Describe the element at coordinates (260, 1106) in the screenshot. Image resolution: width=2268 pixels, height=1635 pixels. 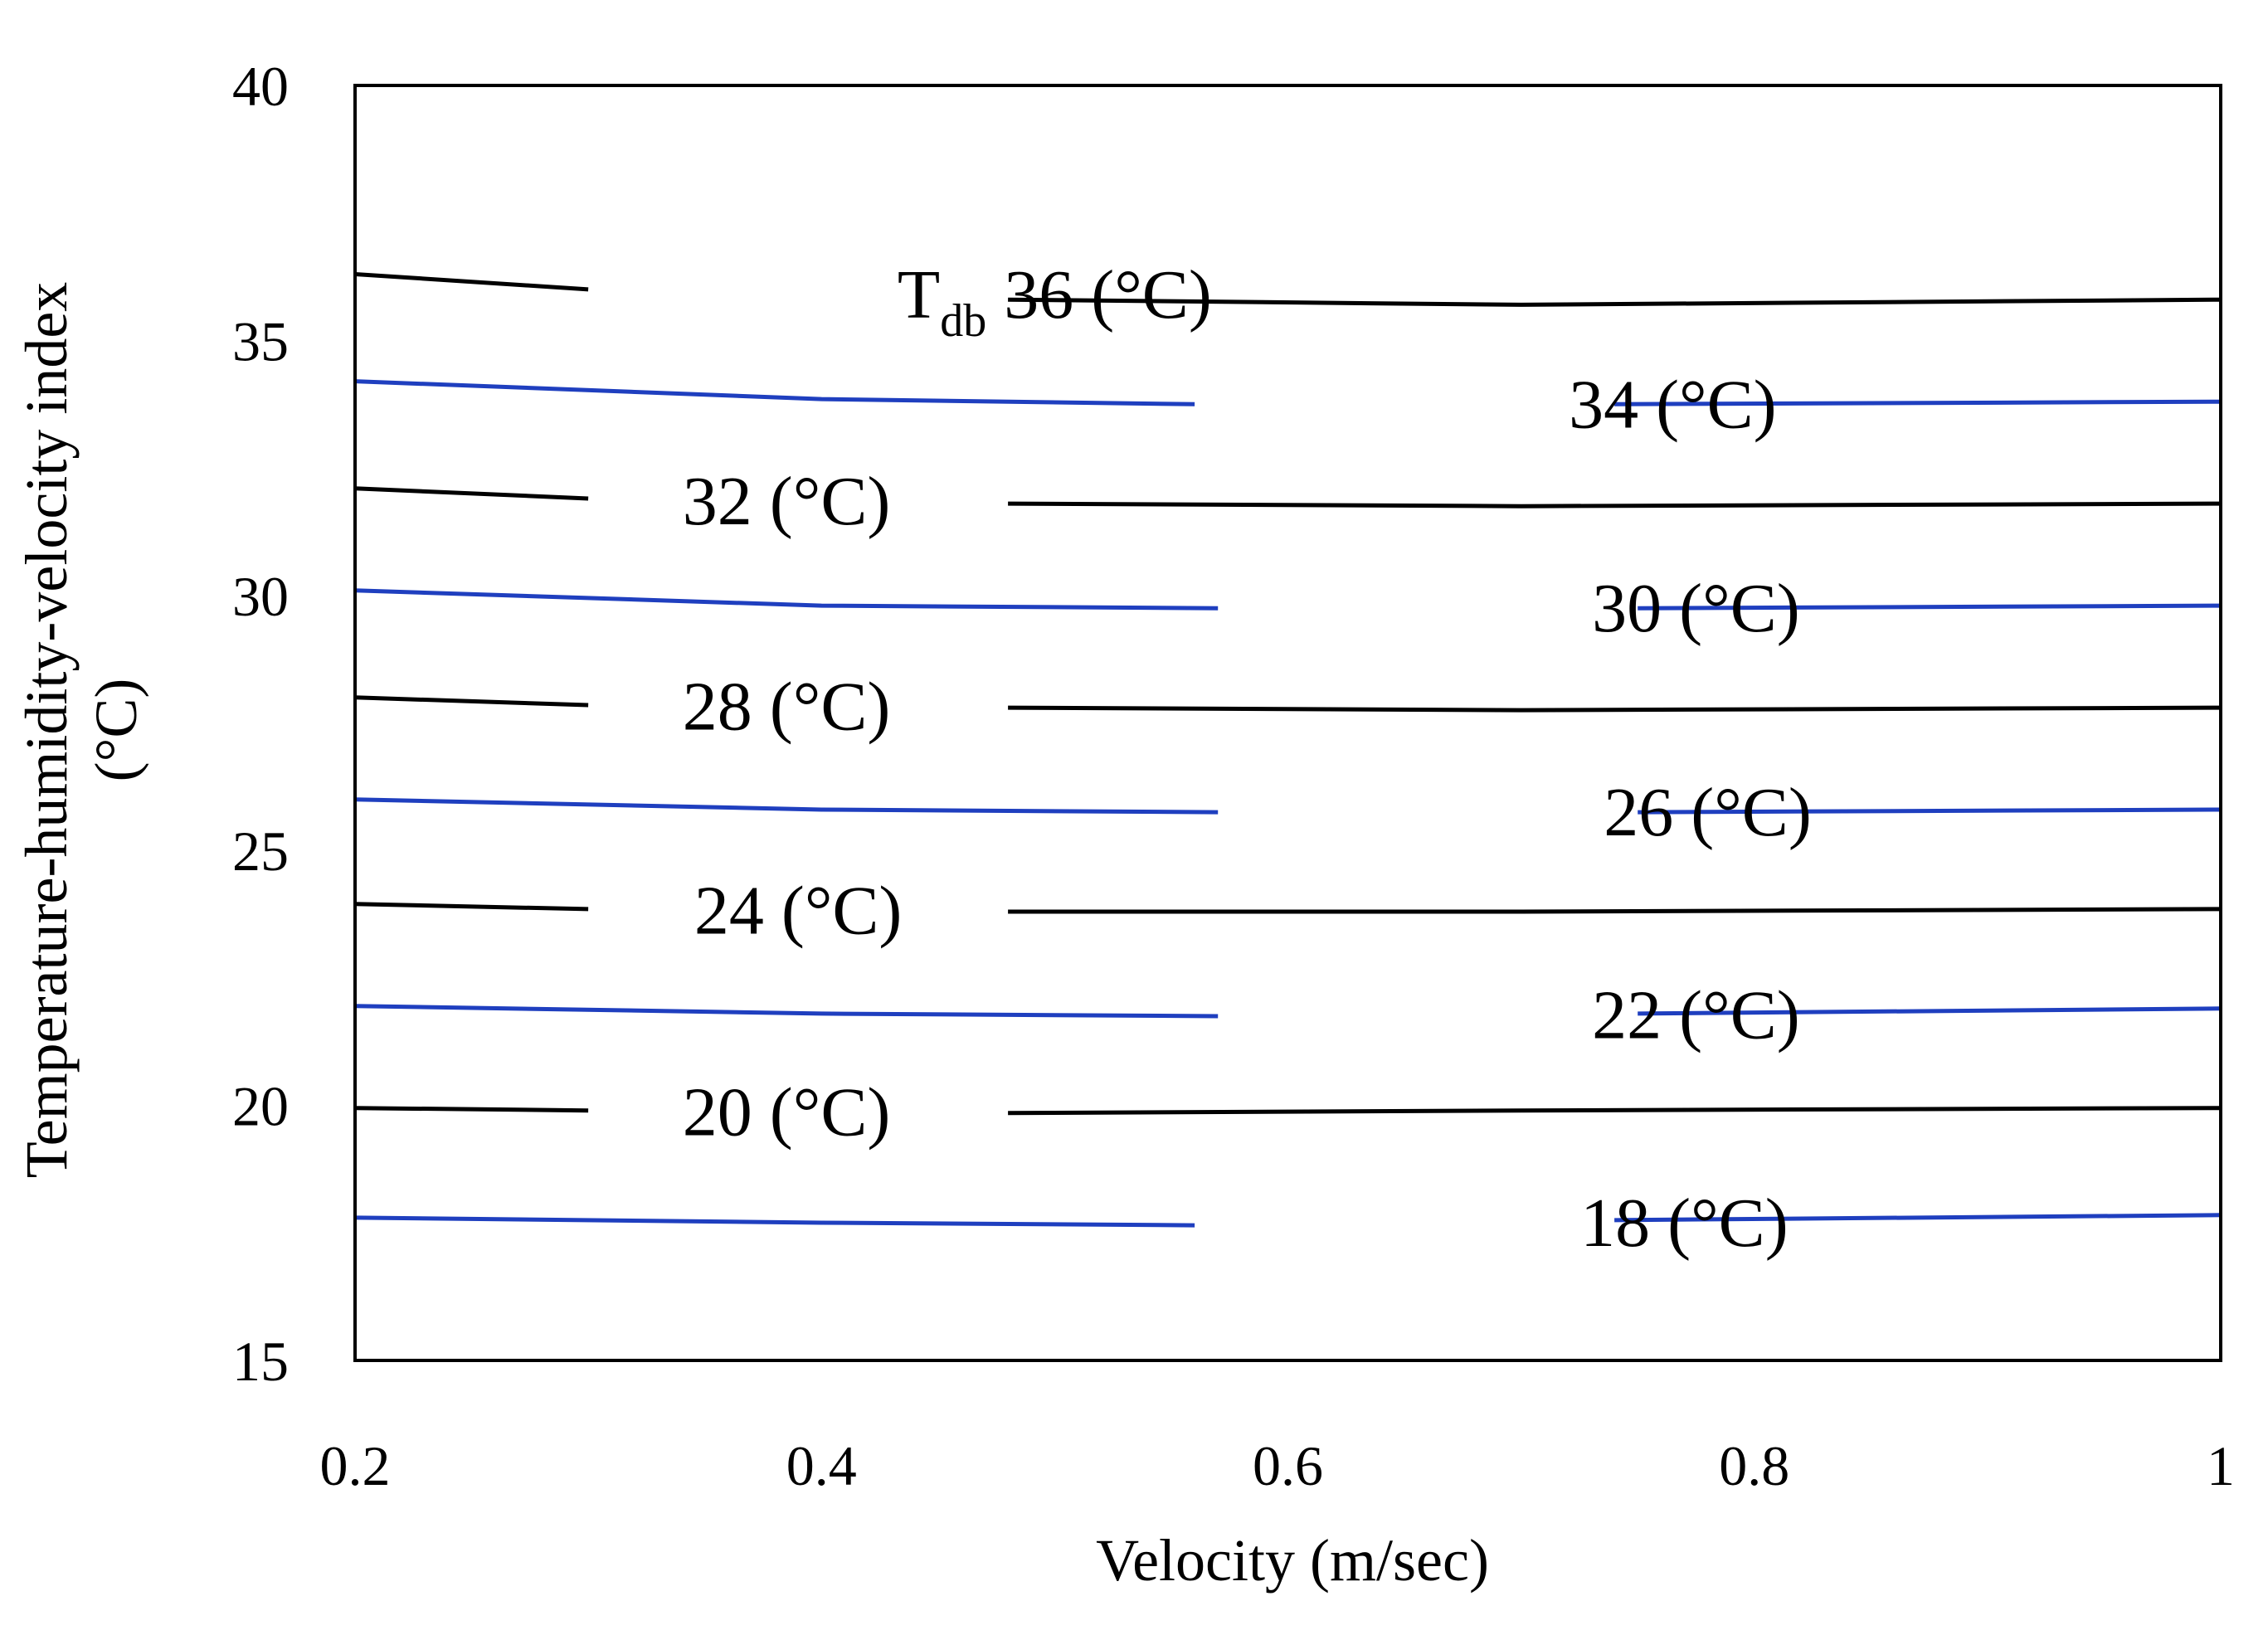
I see `y-tick-label: 20` at that location.